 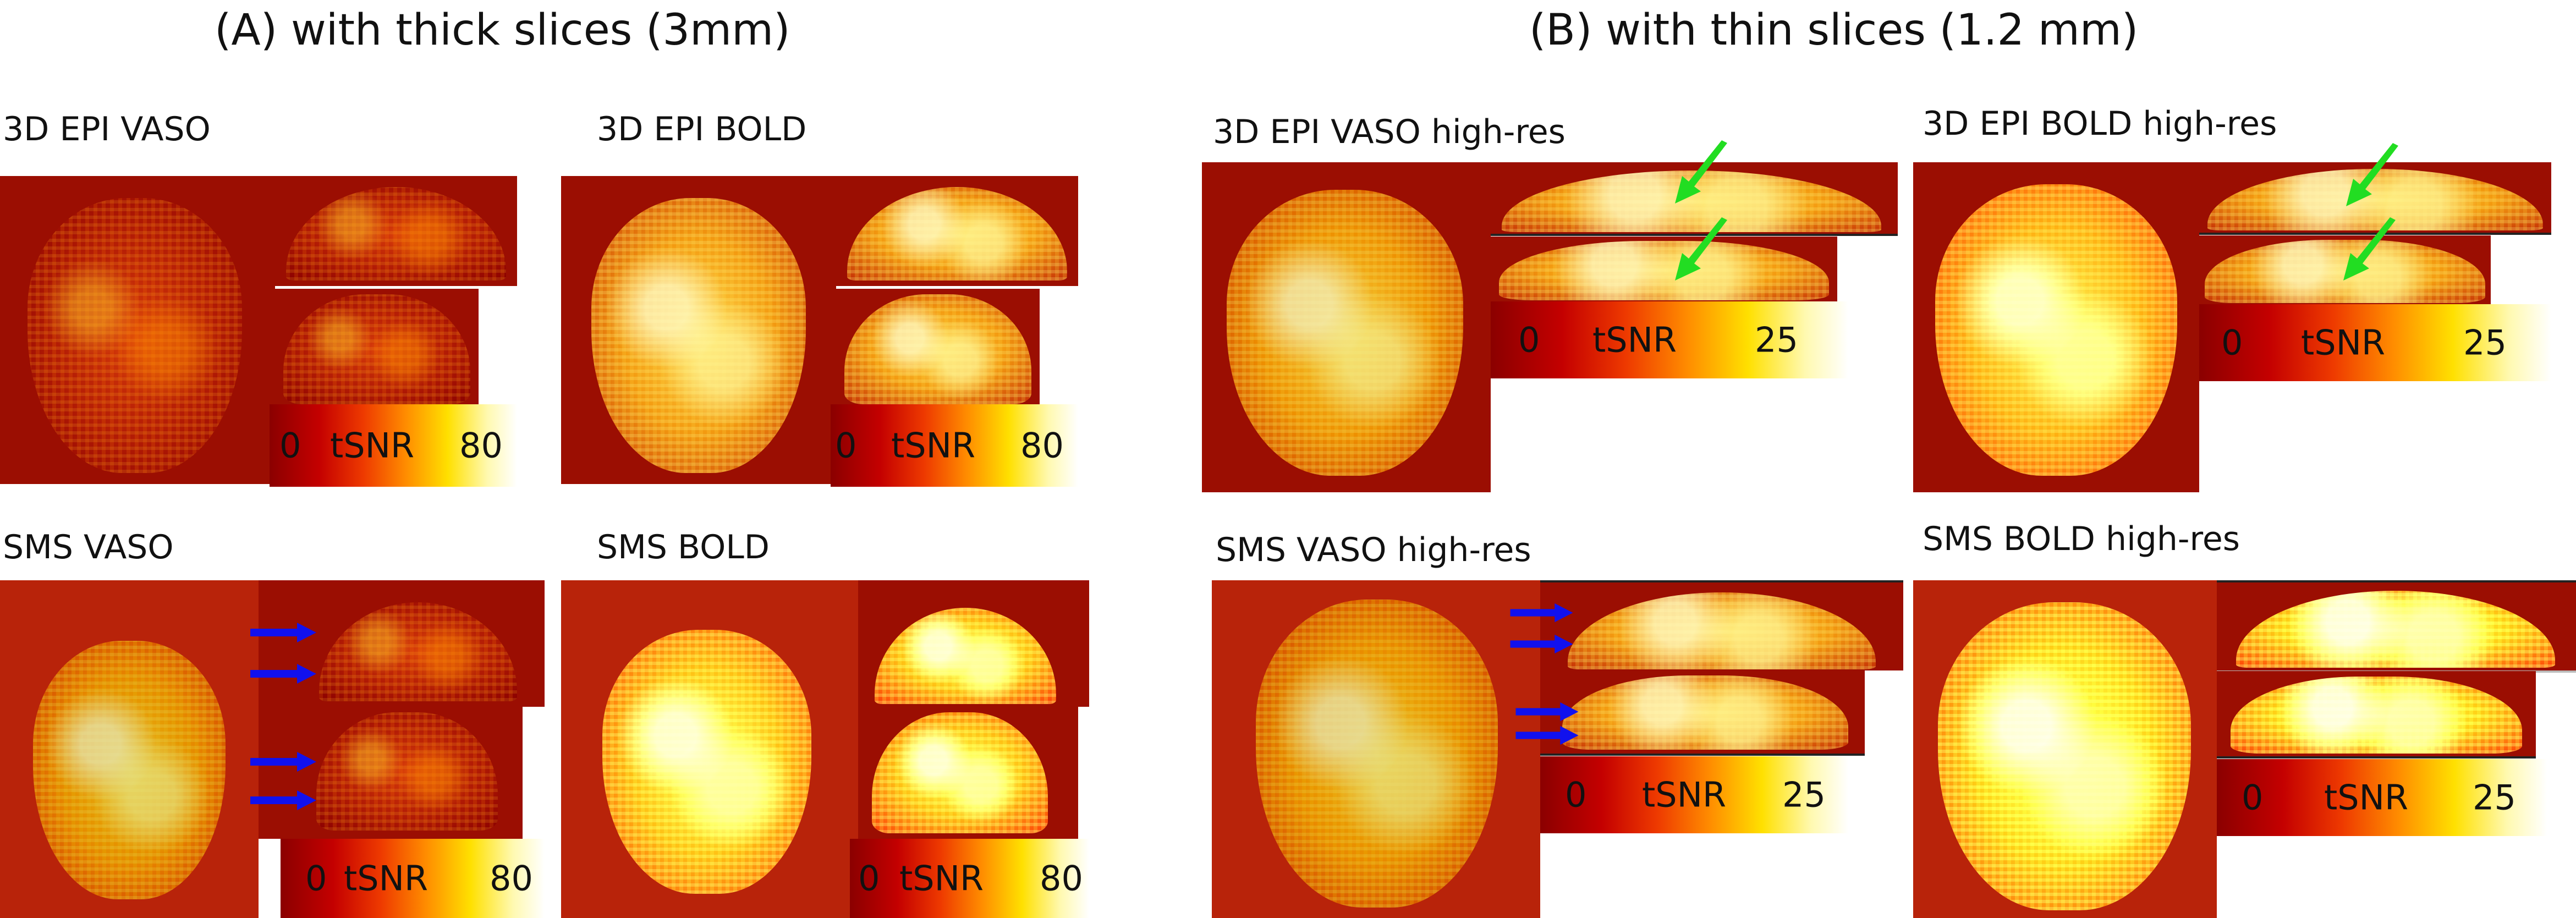 What do you see at coordinates (502, 30) in the screenshot?
I see `section-a-title: (A) with thick slices (3mm)` at bounding box center [502, 30].